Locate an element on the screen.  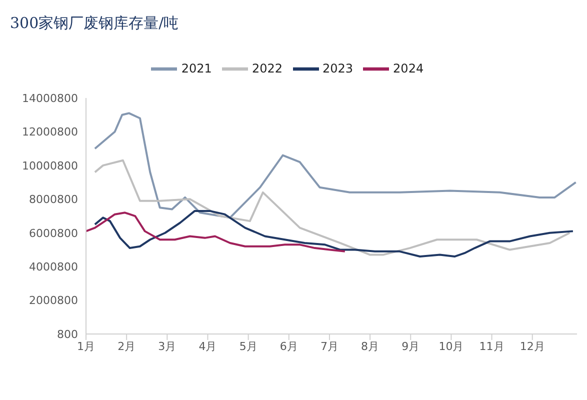
legend-label: 2023 is located at coordinates (338, 68).